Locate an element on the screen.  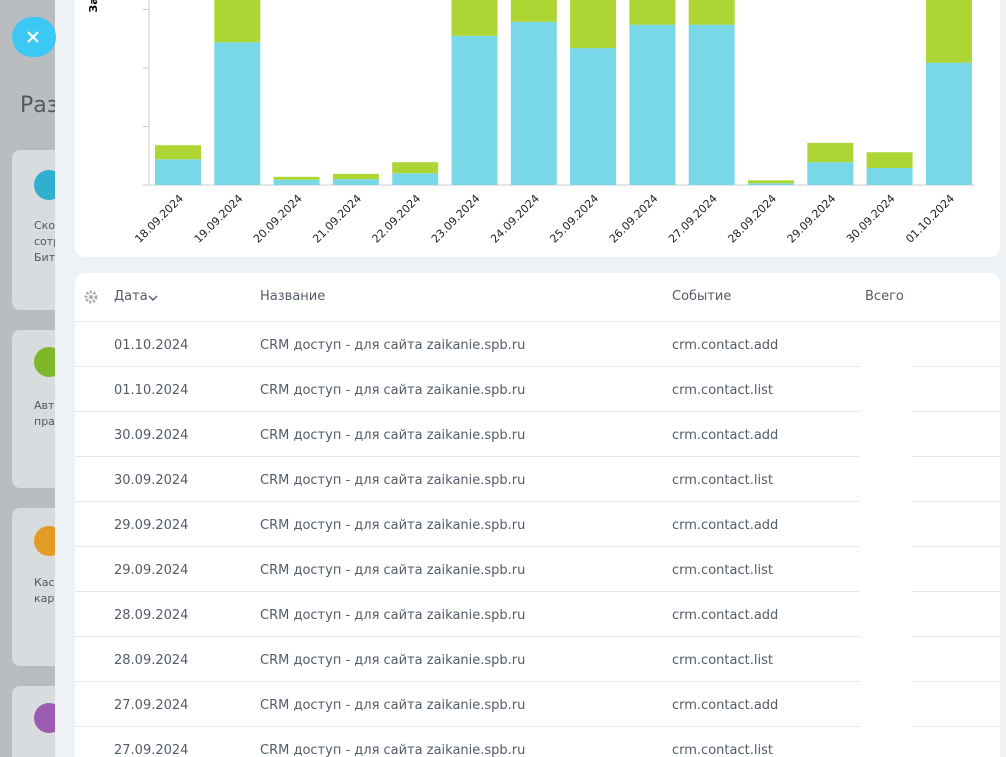
x-tick-label: 20.09.2024 is located at coordinates (278, 219).